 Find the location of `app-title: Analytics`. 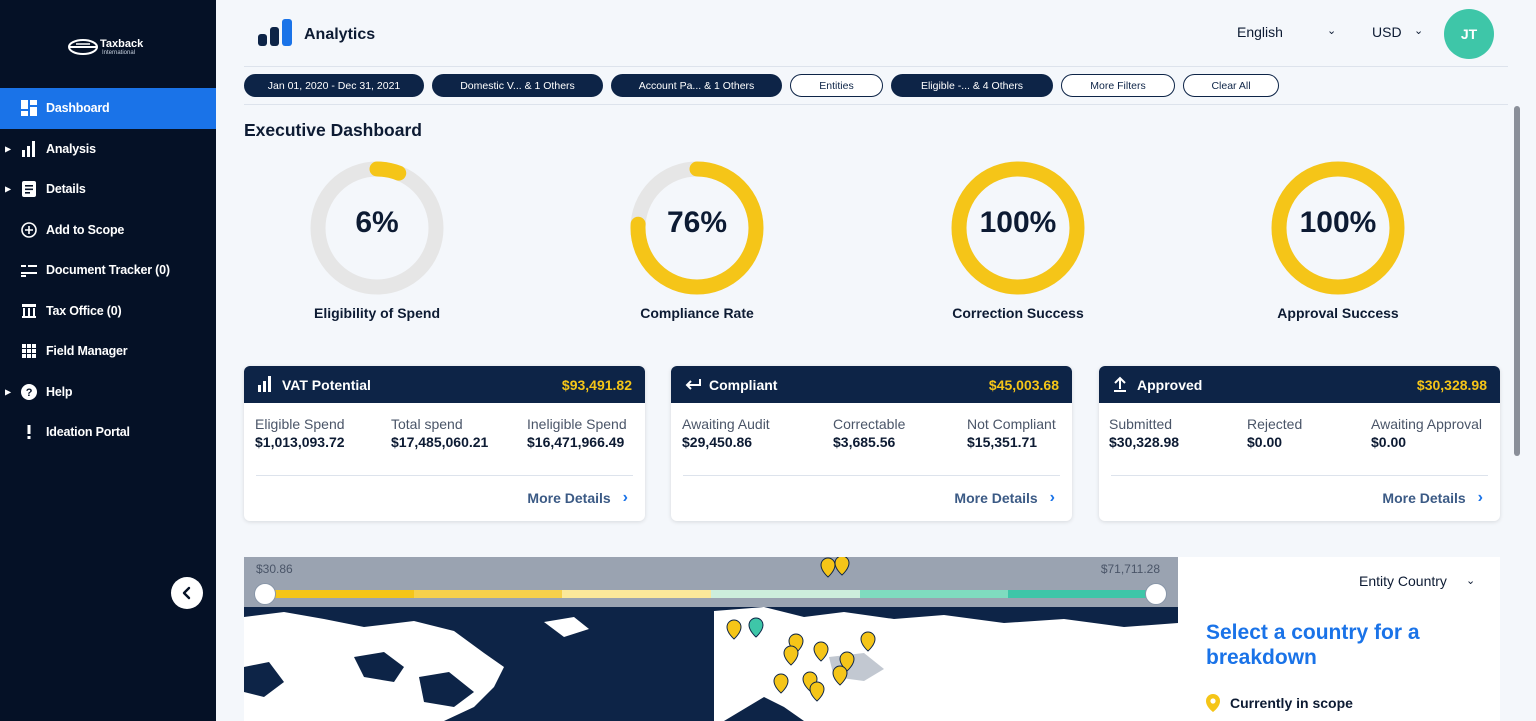

app-title: Analytics is located at coordinates (340, 34).